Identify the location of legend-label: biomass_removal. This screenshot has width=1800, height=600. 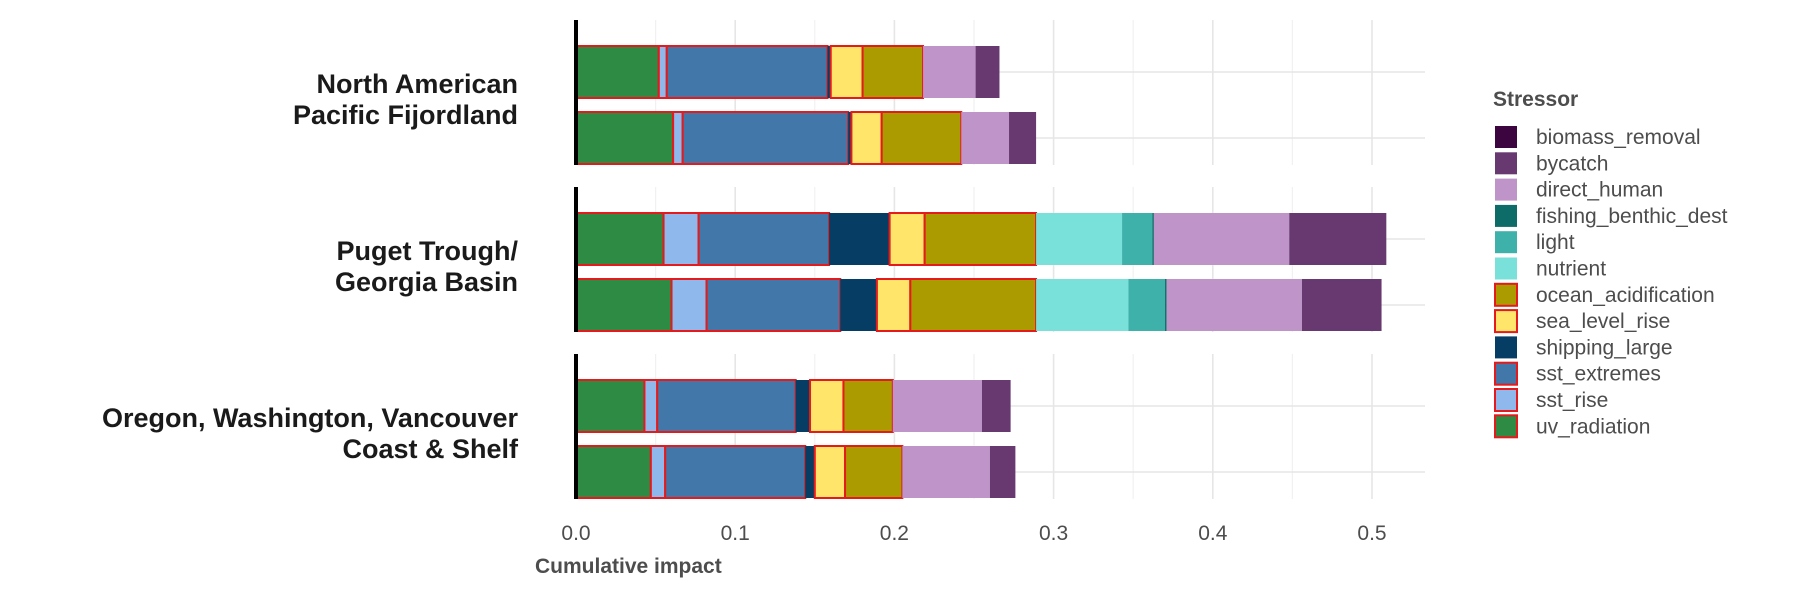
(1618, 137).